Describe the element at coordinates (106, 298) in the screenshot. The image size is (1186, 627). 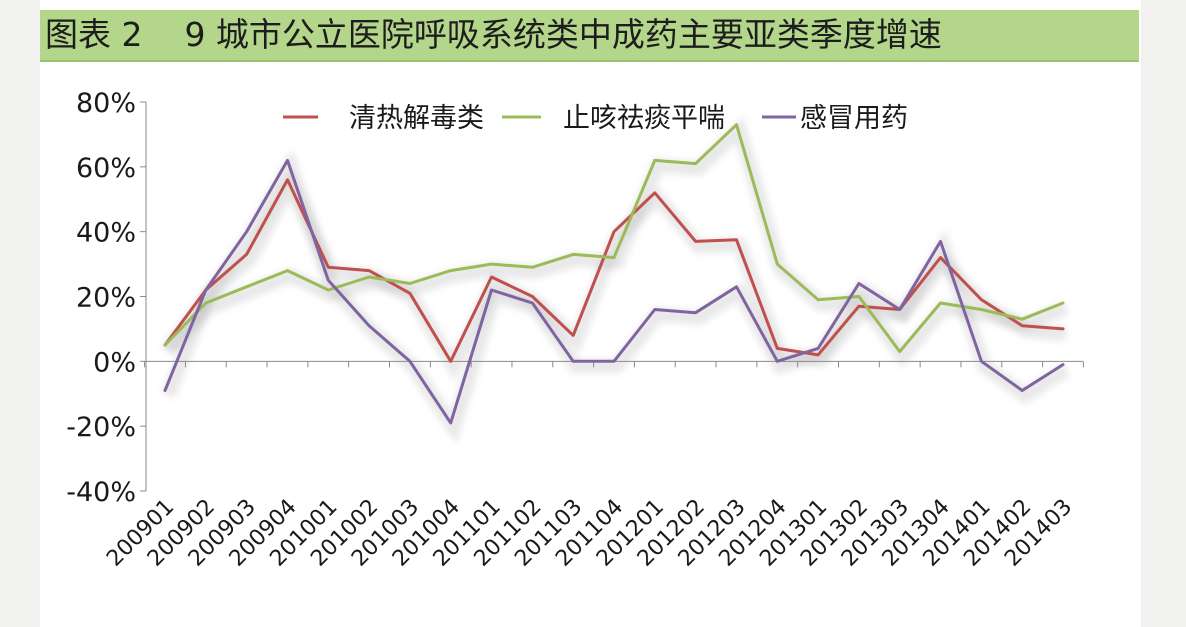
I see `y-tick-label: 20%` at that location.